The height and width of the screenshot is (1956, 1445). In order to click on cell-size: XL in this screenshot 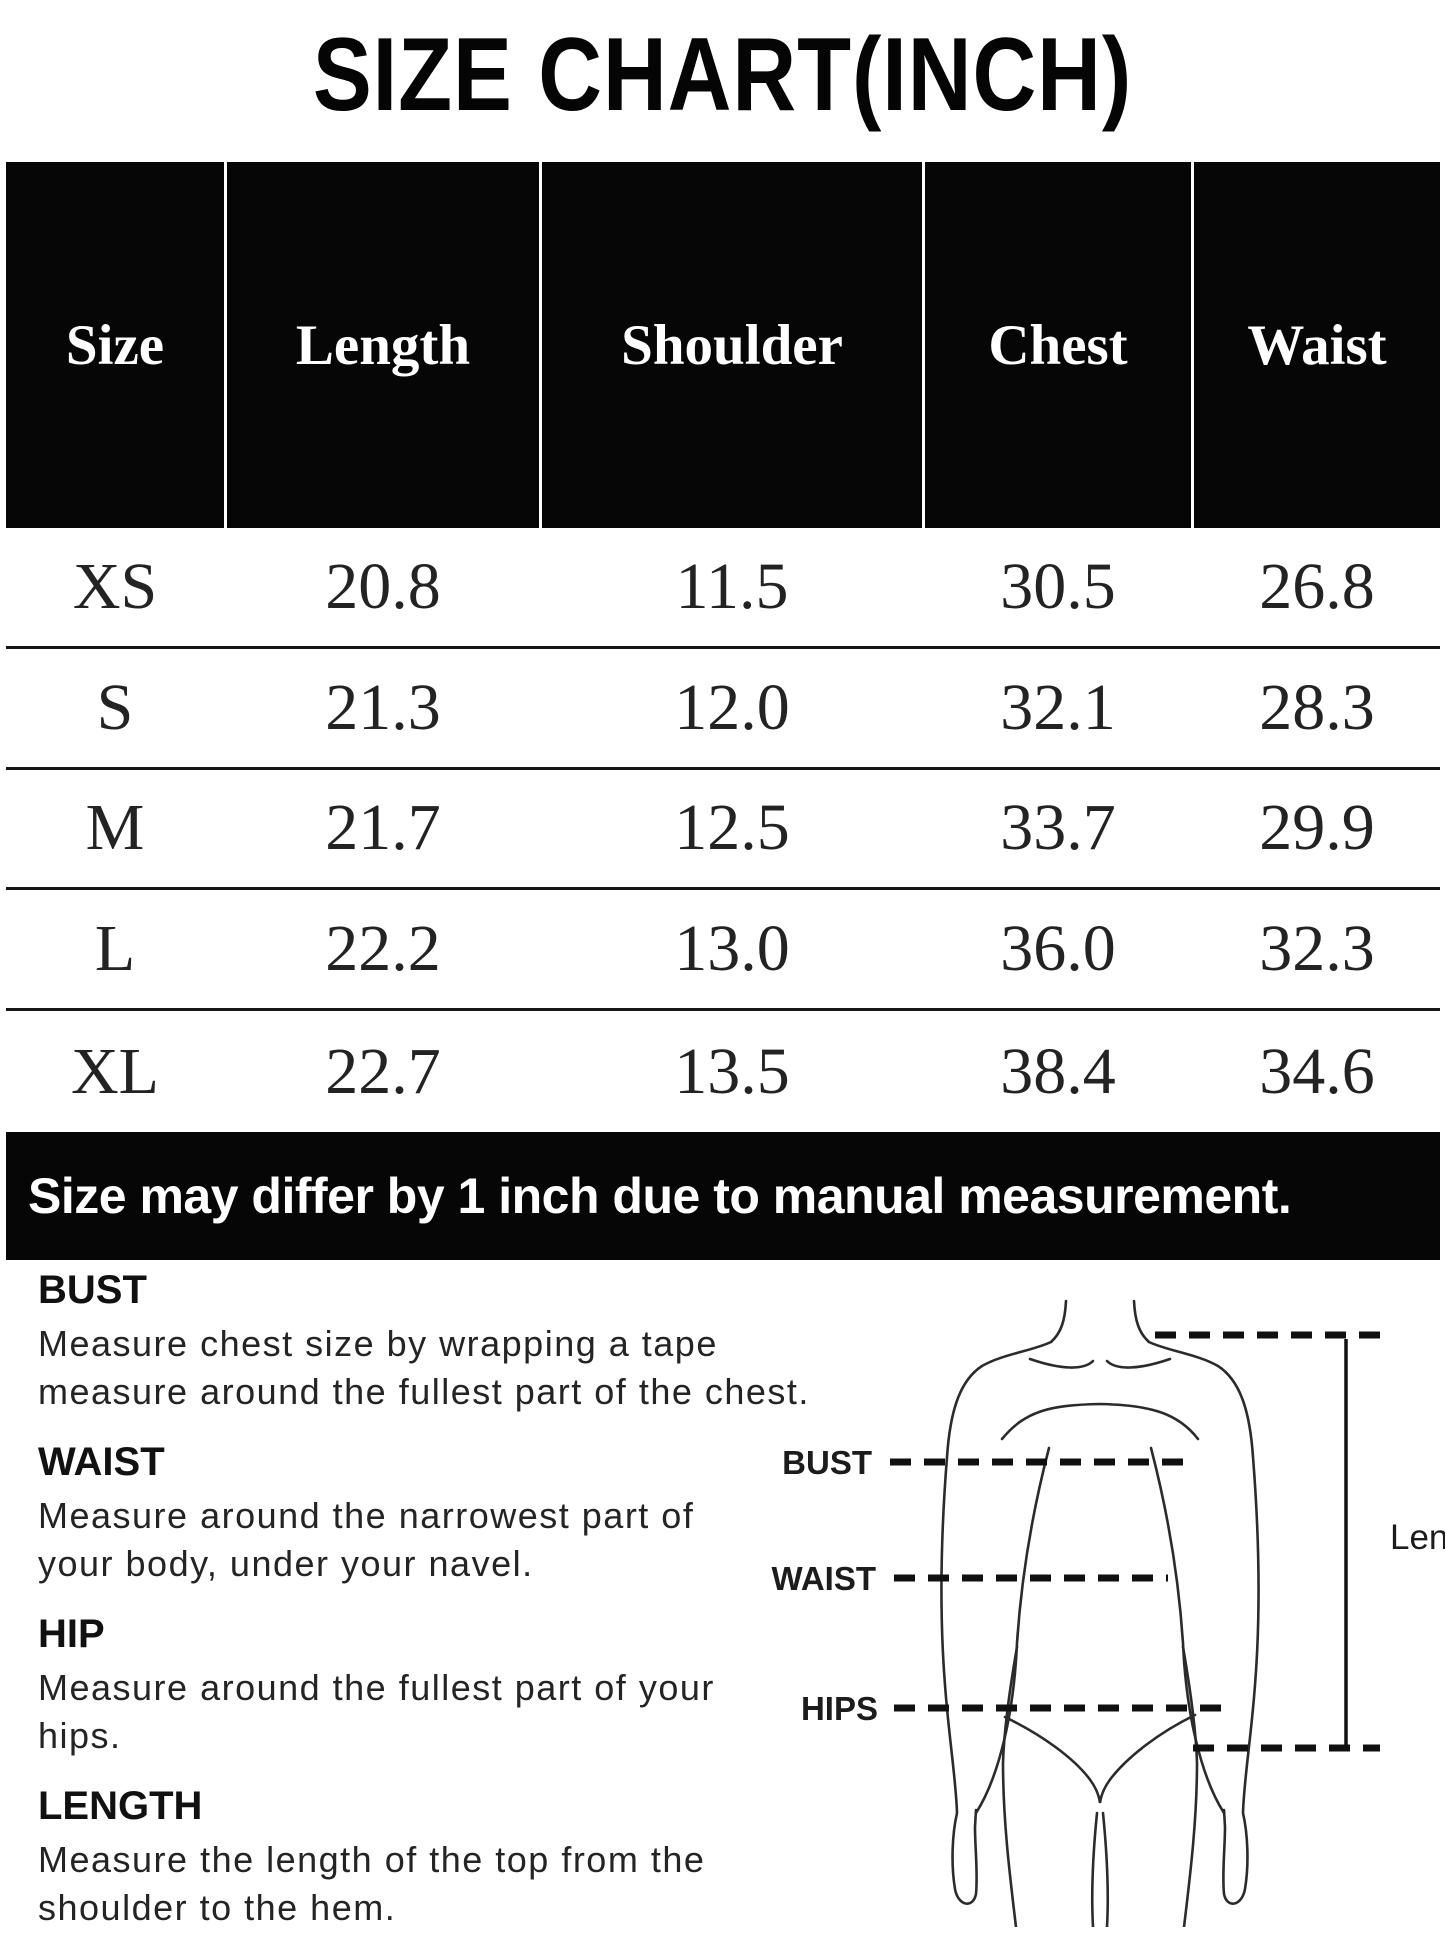, I will do `click(115, 1071)`.